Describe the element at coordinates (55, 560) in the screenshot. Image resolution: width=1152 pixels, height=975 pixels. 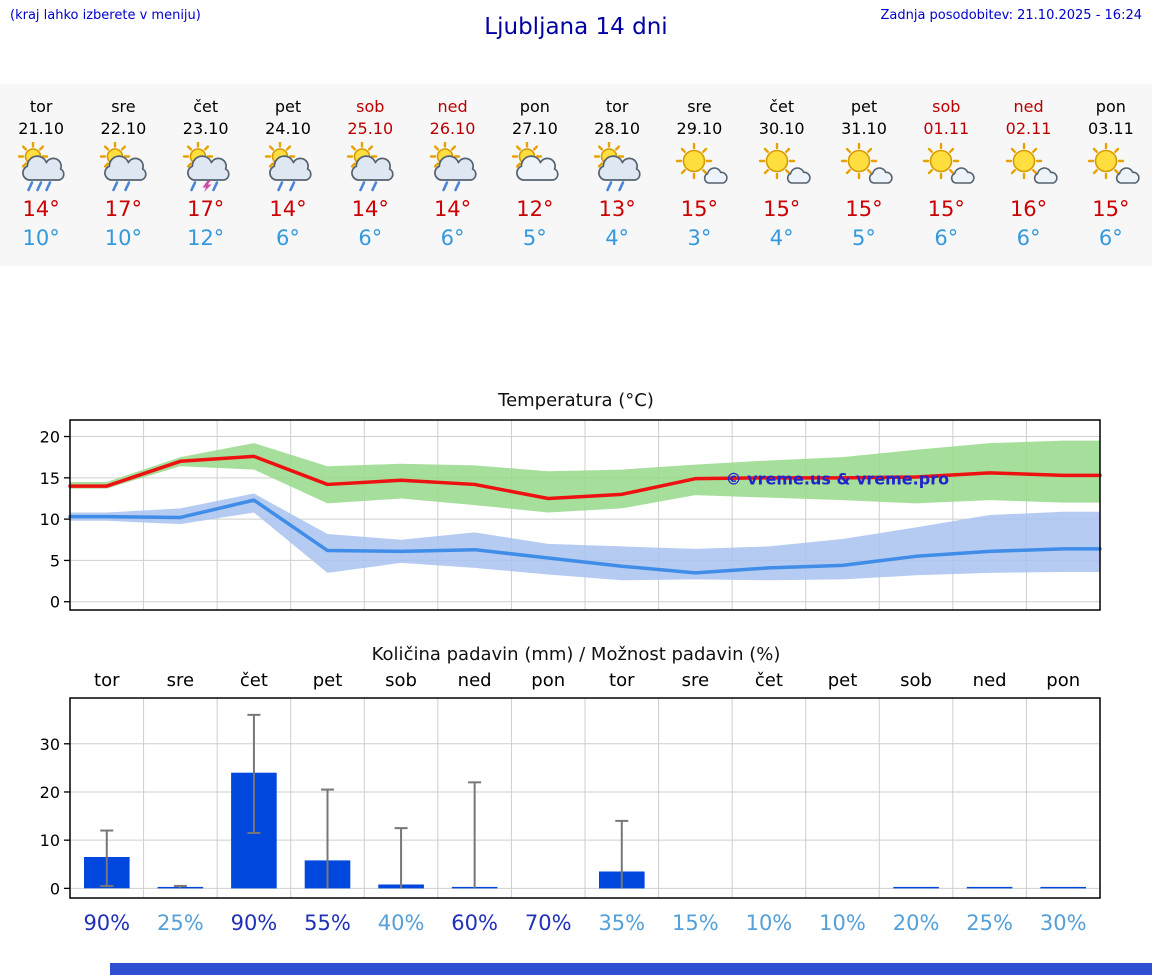
I see `svg-text: 5` at that location.